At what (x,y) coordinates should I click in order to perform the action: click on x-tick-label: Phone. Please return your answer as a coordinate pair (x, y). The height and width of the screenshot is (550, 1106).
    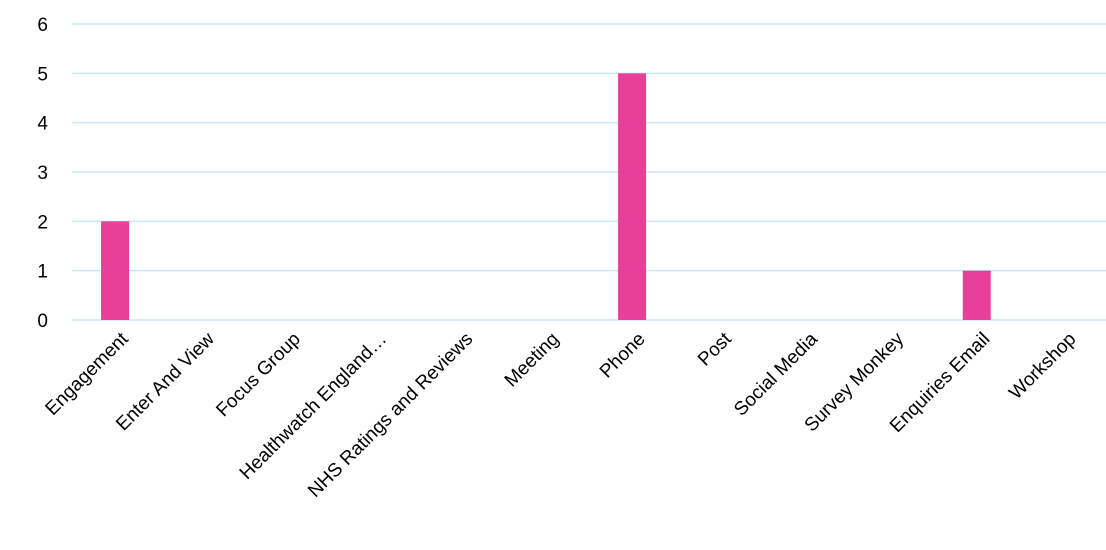
    Looking at the image, I should click on (623, 356).